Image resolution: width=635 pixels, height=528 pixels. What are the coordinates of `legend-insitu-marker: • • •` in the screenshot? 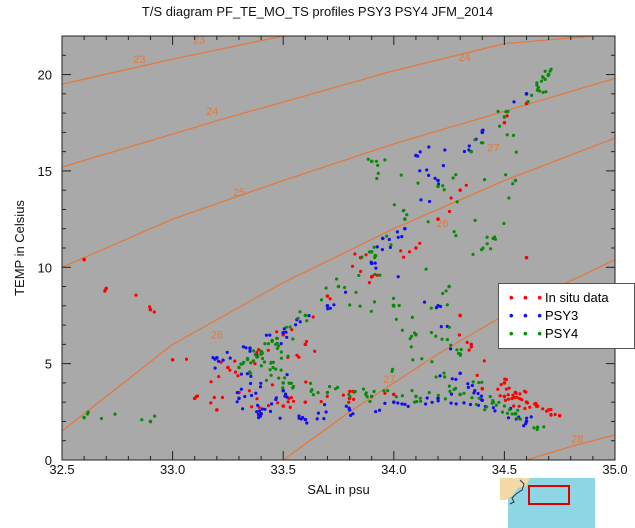 It's located at (527, 297).